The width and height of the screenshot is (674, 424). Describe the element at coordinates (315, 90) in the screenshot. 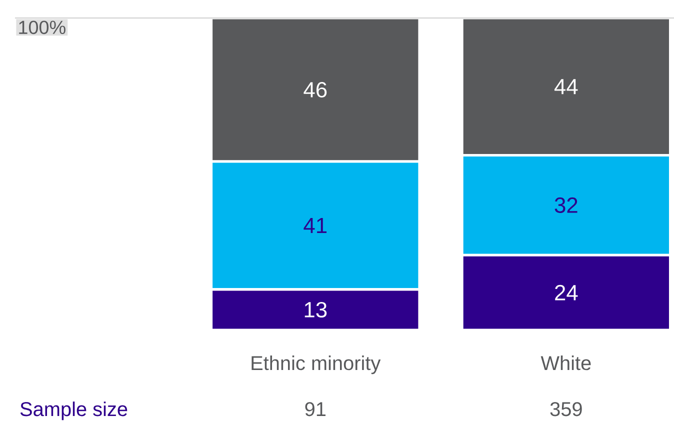

I see `data-label: 46` at that location.